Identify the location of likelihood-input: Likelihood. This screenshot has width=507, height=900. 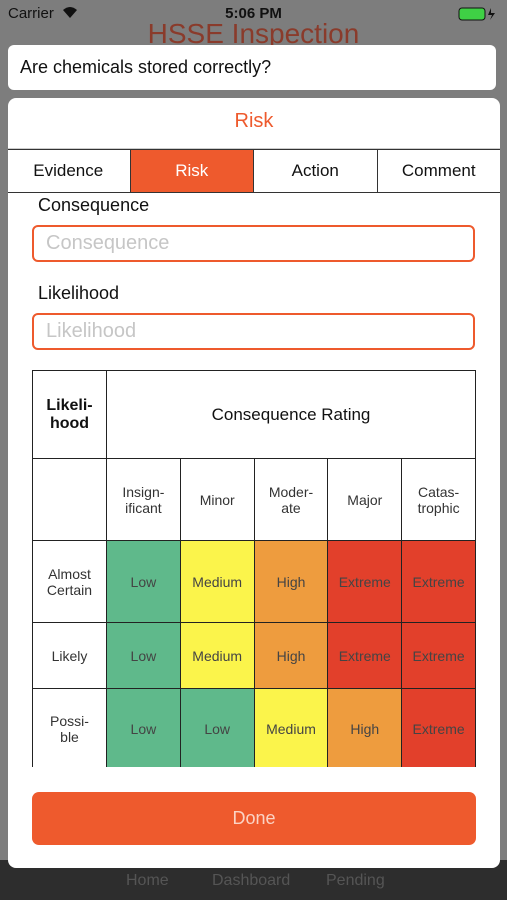
(253, 331).